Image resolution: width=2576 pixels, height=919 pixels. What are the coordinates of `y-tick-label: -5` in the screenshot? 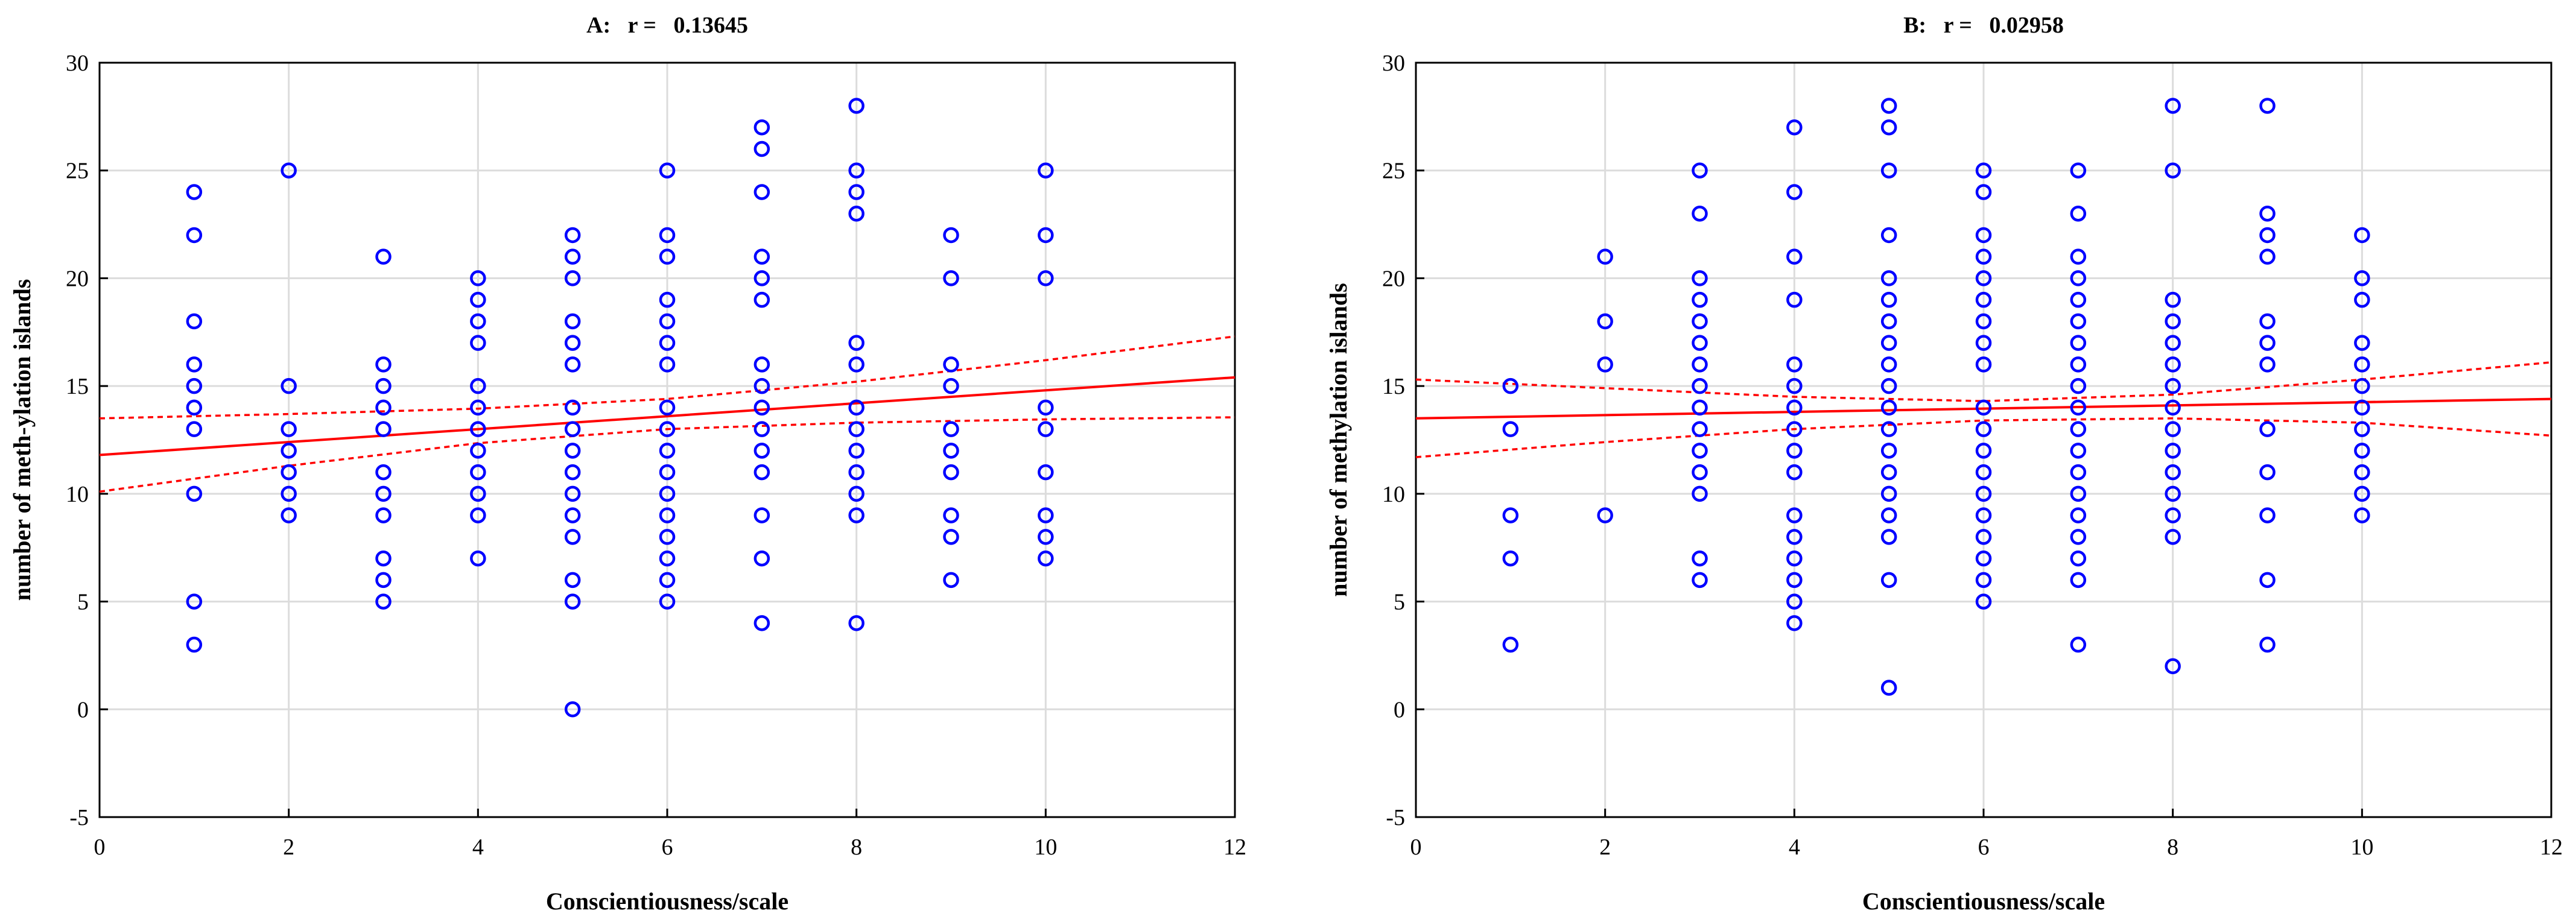 It's located at (79, 817).